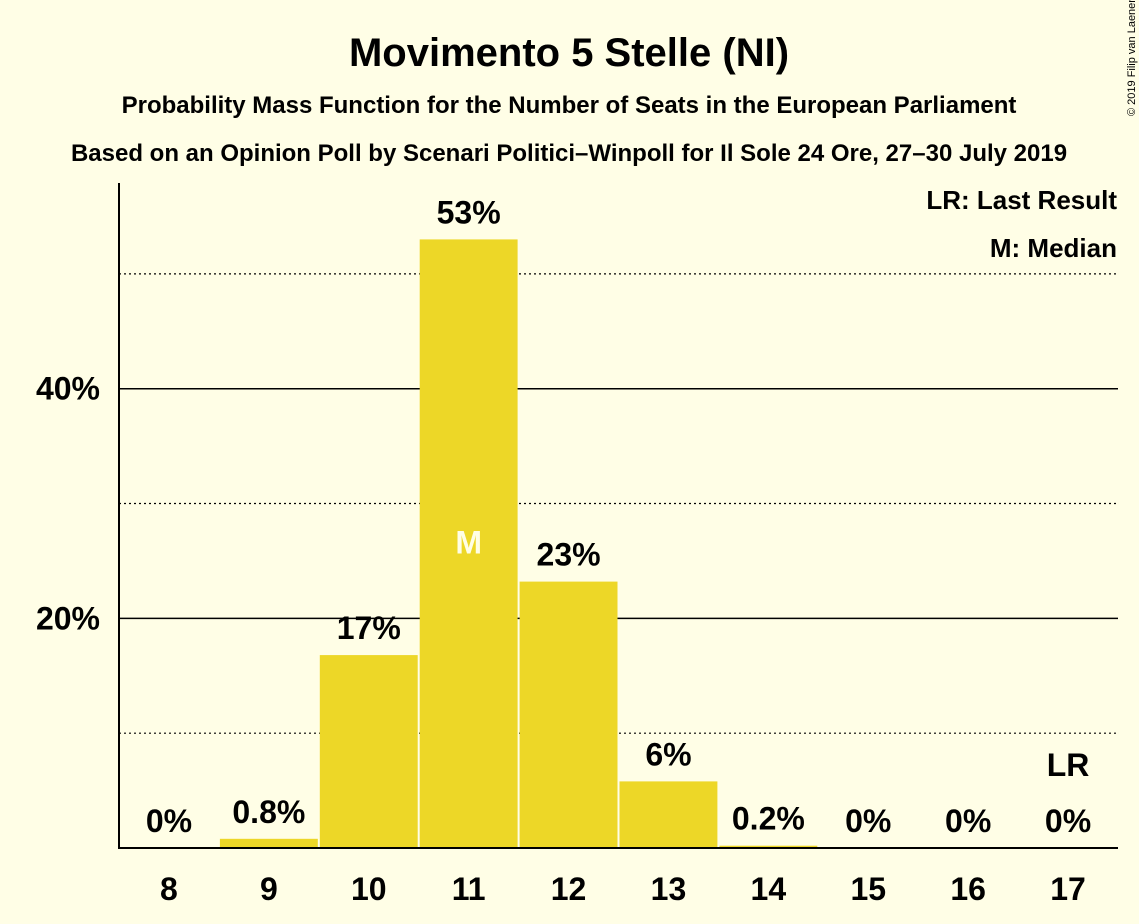  I want to click on x-tick-label: 10, so click(369, 889).